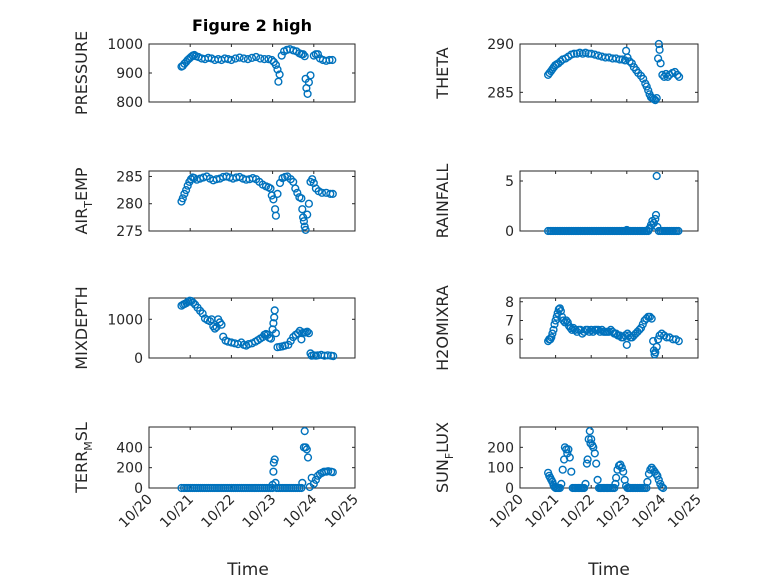 The width and height of the screenshot is (778, 583). I want to click on y-tick-label: 7, so click(509, 322).